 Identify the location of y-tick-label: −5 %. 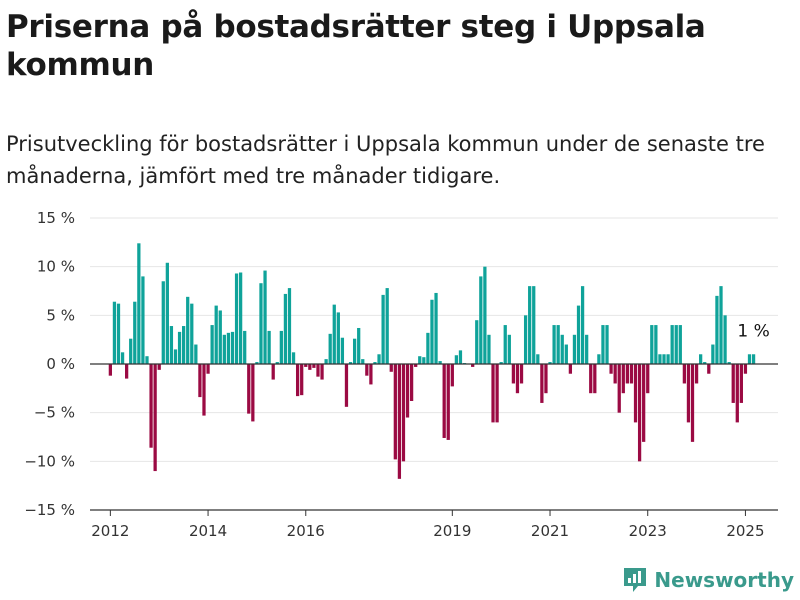
(54, 413).